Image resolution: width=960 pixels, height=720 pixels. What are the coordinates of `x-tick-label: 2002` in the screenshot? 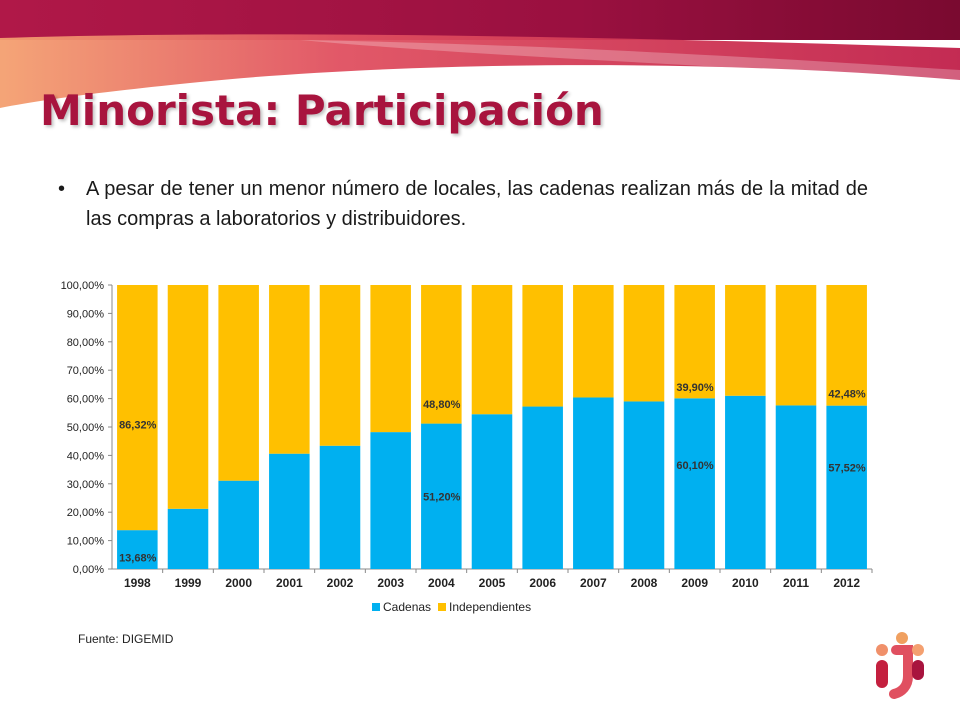 It's located at (340, 583).